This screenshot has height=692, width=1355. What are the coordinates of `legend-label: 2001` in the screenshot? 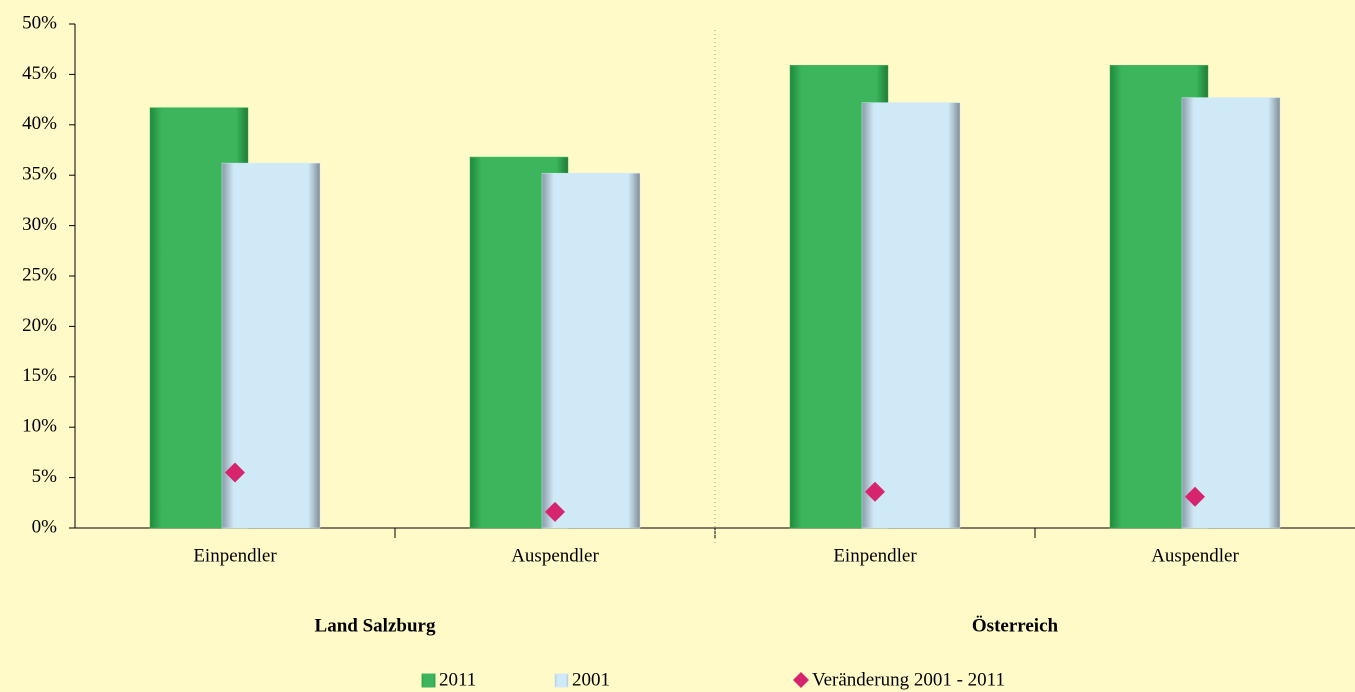 It's located at (591, 679).